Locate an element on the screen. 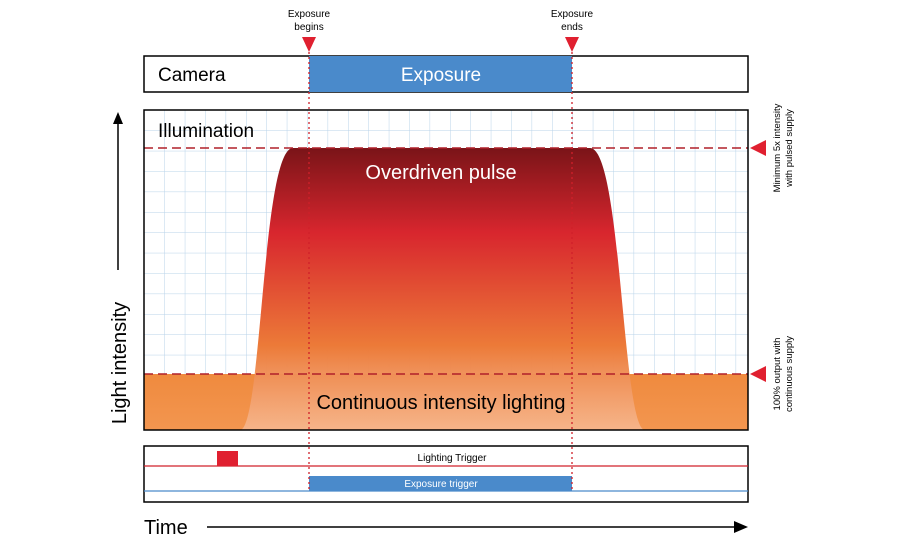 The height and width of the screenshot is (550, 900). exposure-ends-label-line1: Exposure is located at coordinates (572, 14).